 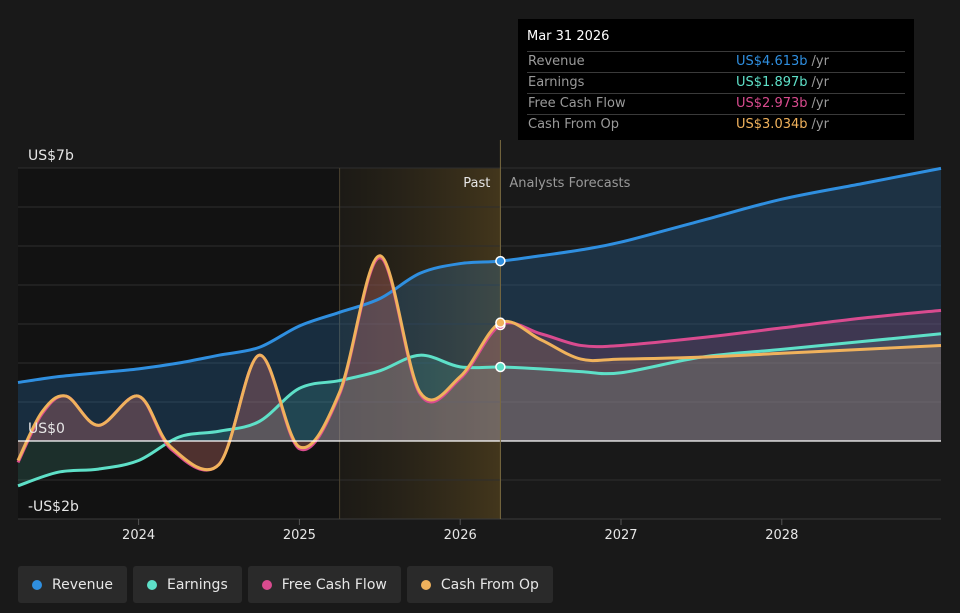 I want to click on legend-label: Revenue, so click(x=82, y=584).